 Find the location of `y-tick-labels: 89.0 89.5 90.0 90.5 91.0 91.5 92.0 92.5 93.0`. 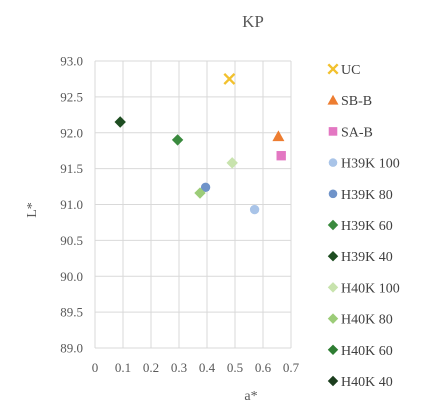

y-tick-labels: 89.0 89.5 90.0 90.5 91.0 91.5 92.0 92.5 93.0 is located at coordinates (71, 205).